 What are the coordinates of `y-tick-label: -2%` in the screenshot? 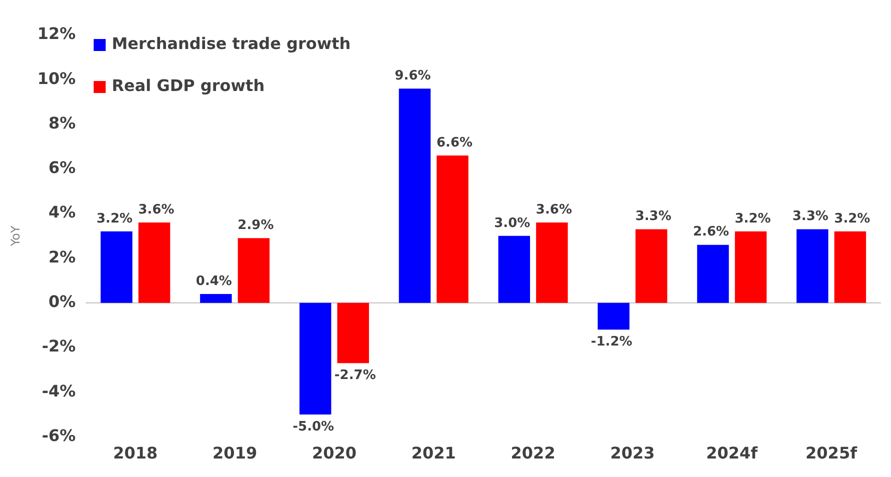 It's located at (59, 346).